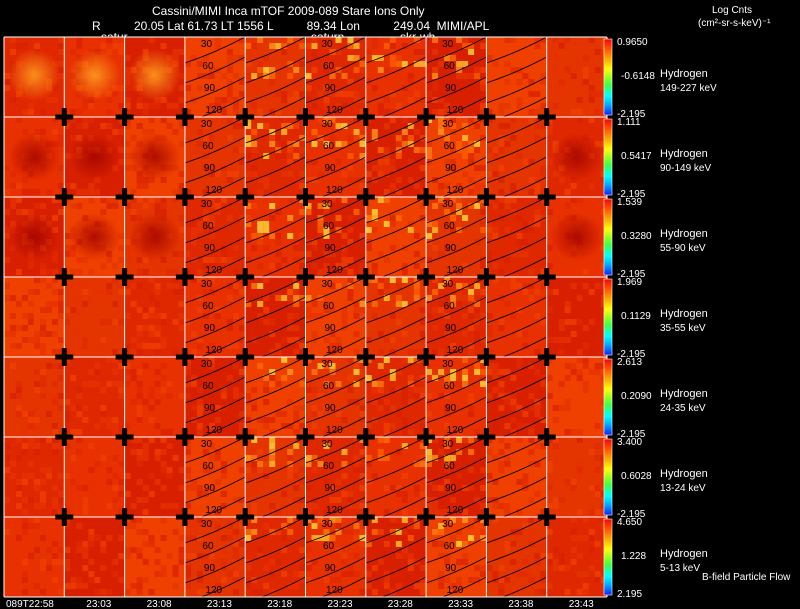 The width and height of the screenshot is (800, 609). I want to click on heatmap-panel-r5-c3, so click(215, 477).